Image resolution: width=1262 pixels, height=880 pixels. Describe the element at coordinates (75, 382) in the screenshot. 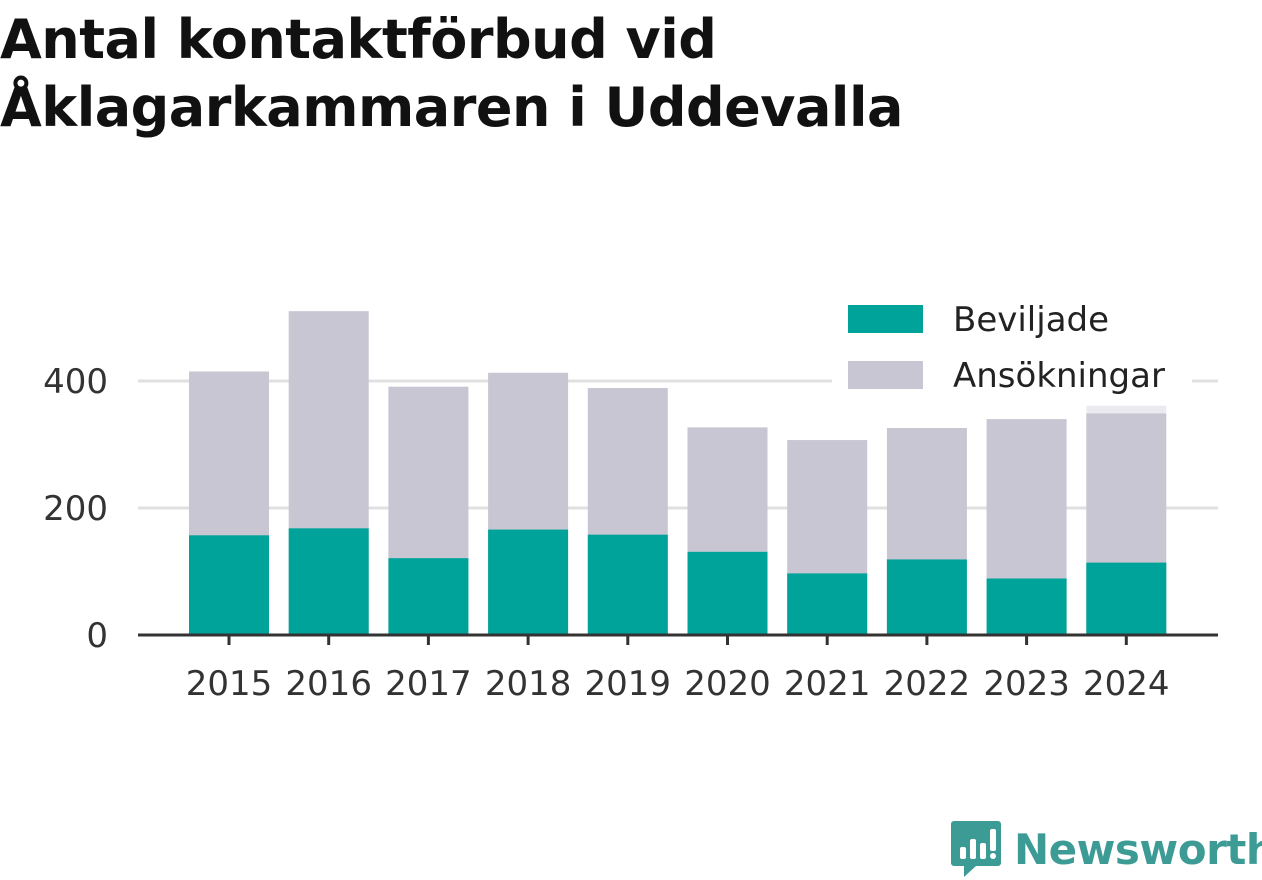

I see `y-tick-label-400: 400` at that location.